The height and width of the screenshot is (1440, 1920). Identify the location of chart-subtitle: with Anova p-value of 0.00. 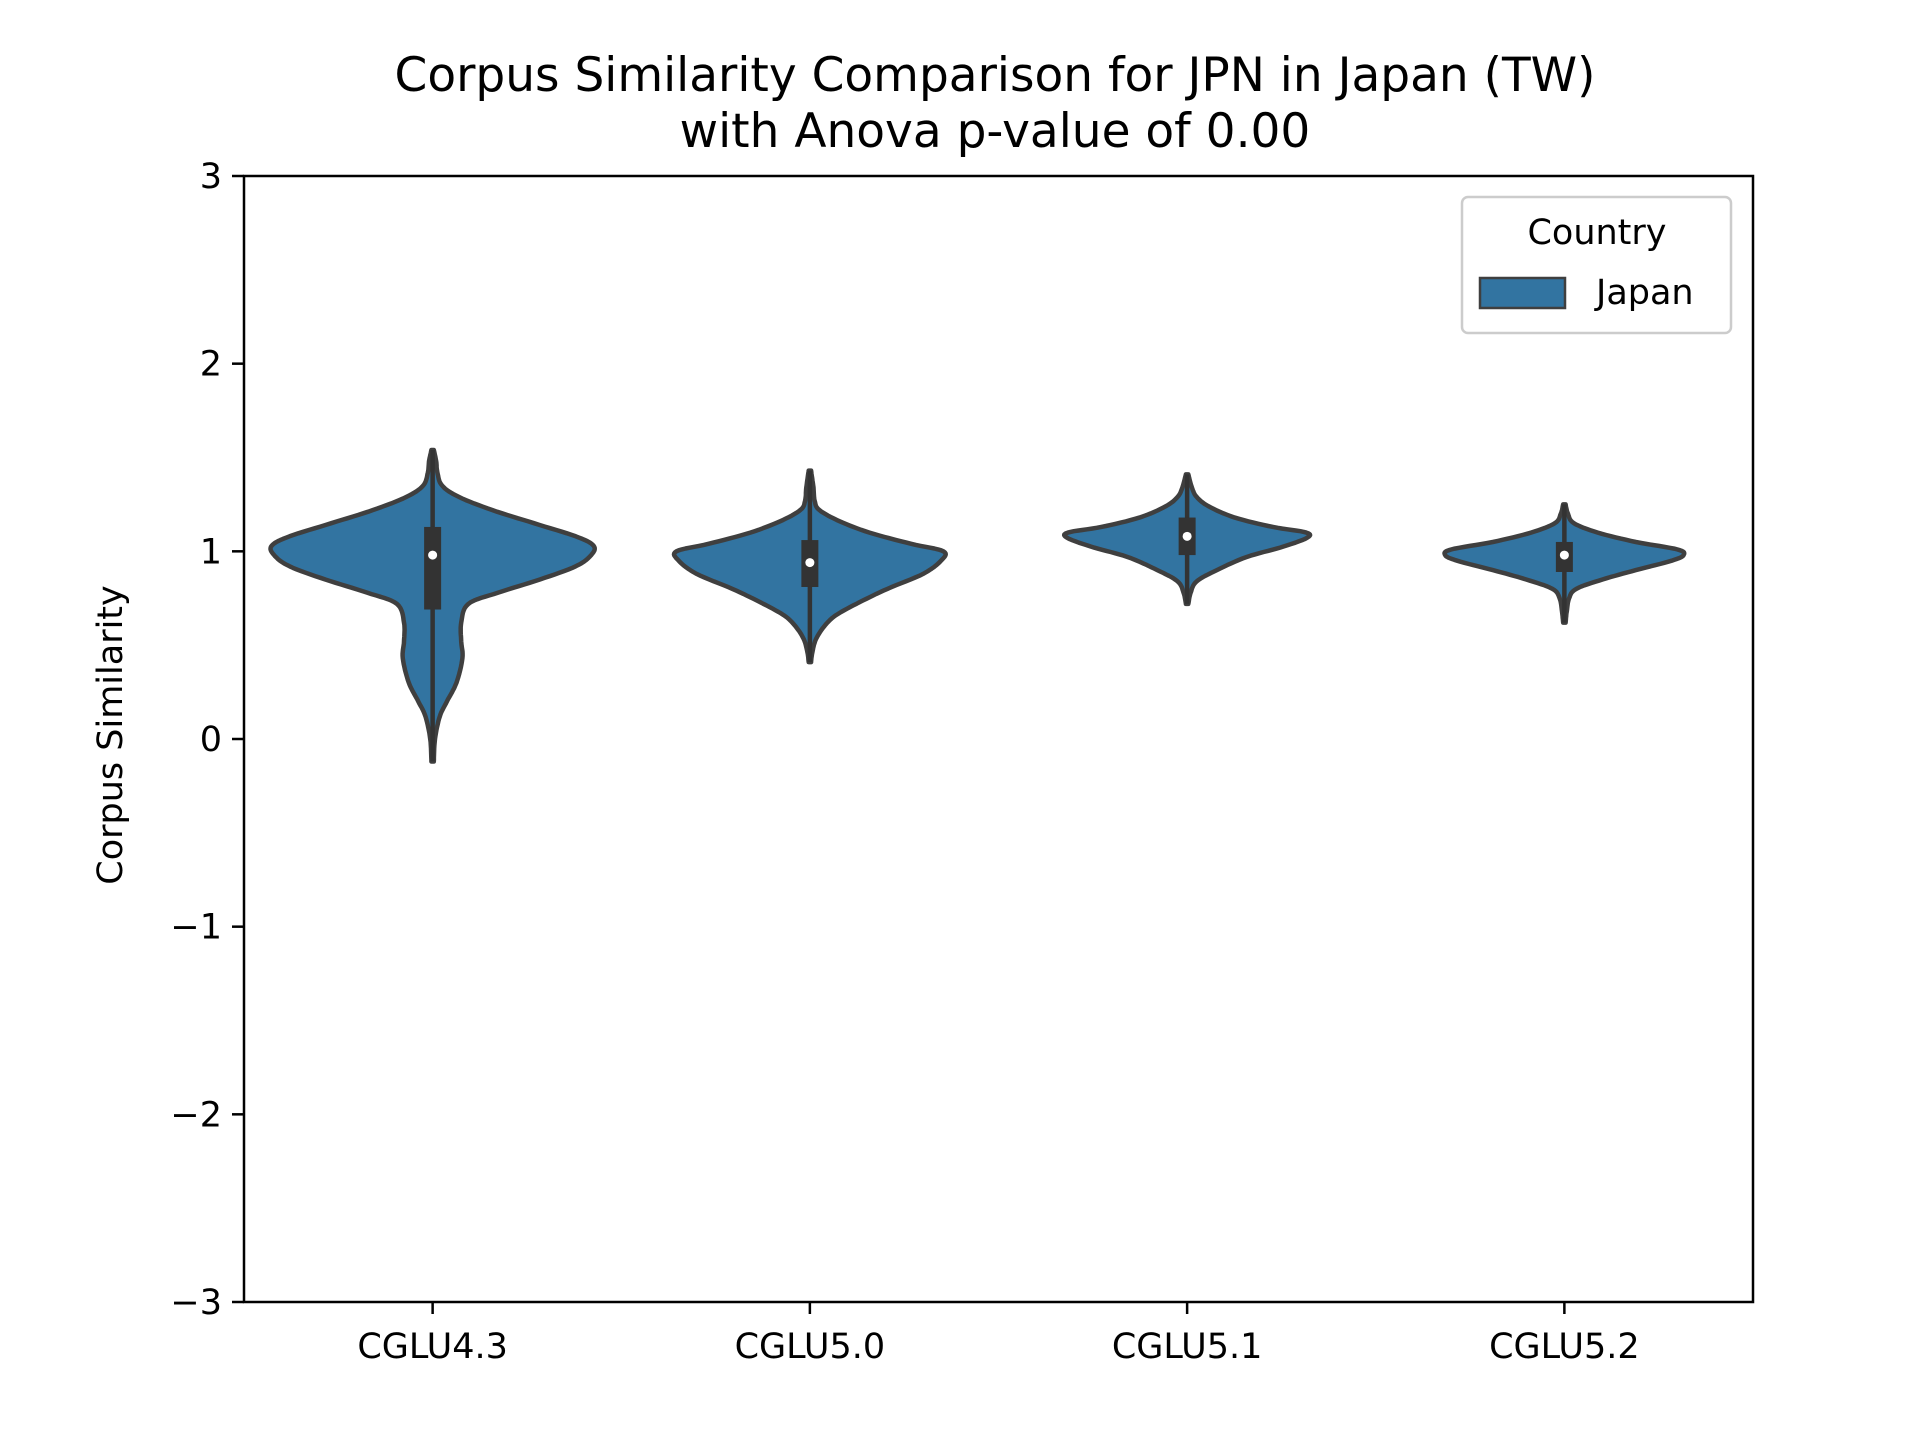
(995, 131).